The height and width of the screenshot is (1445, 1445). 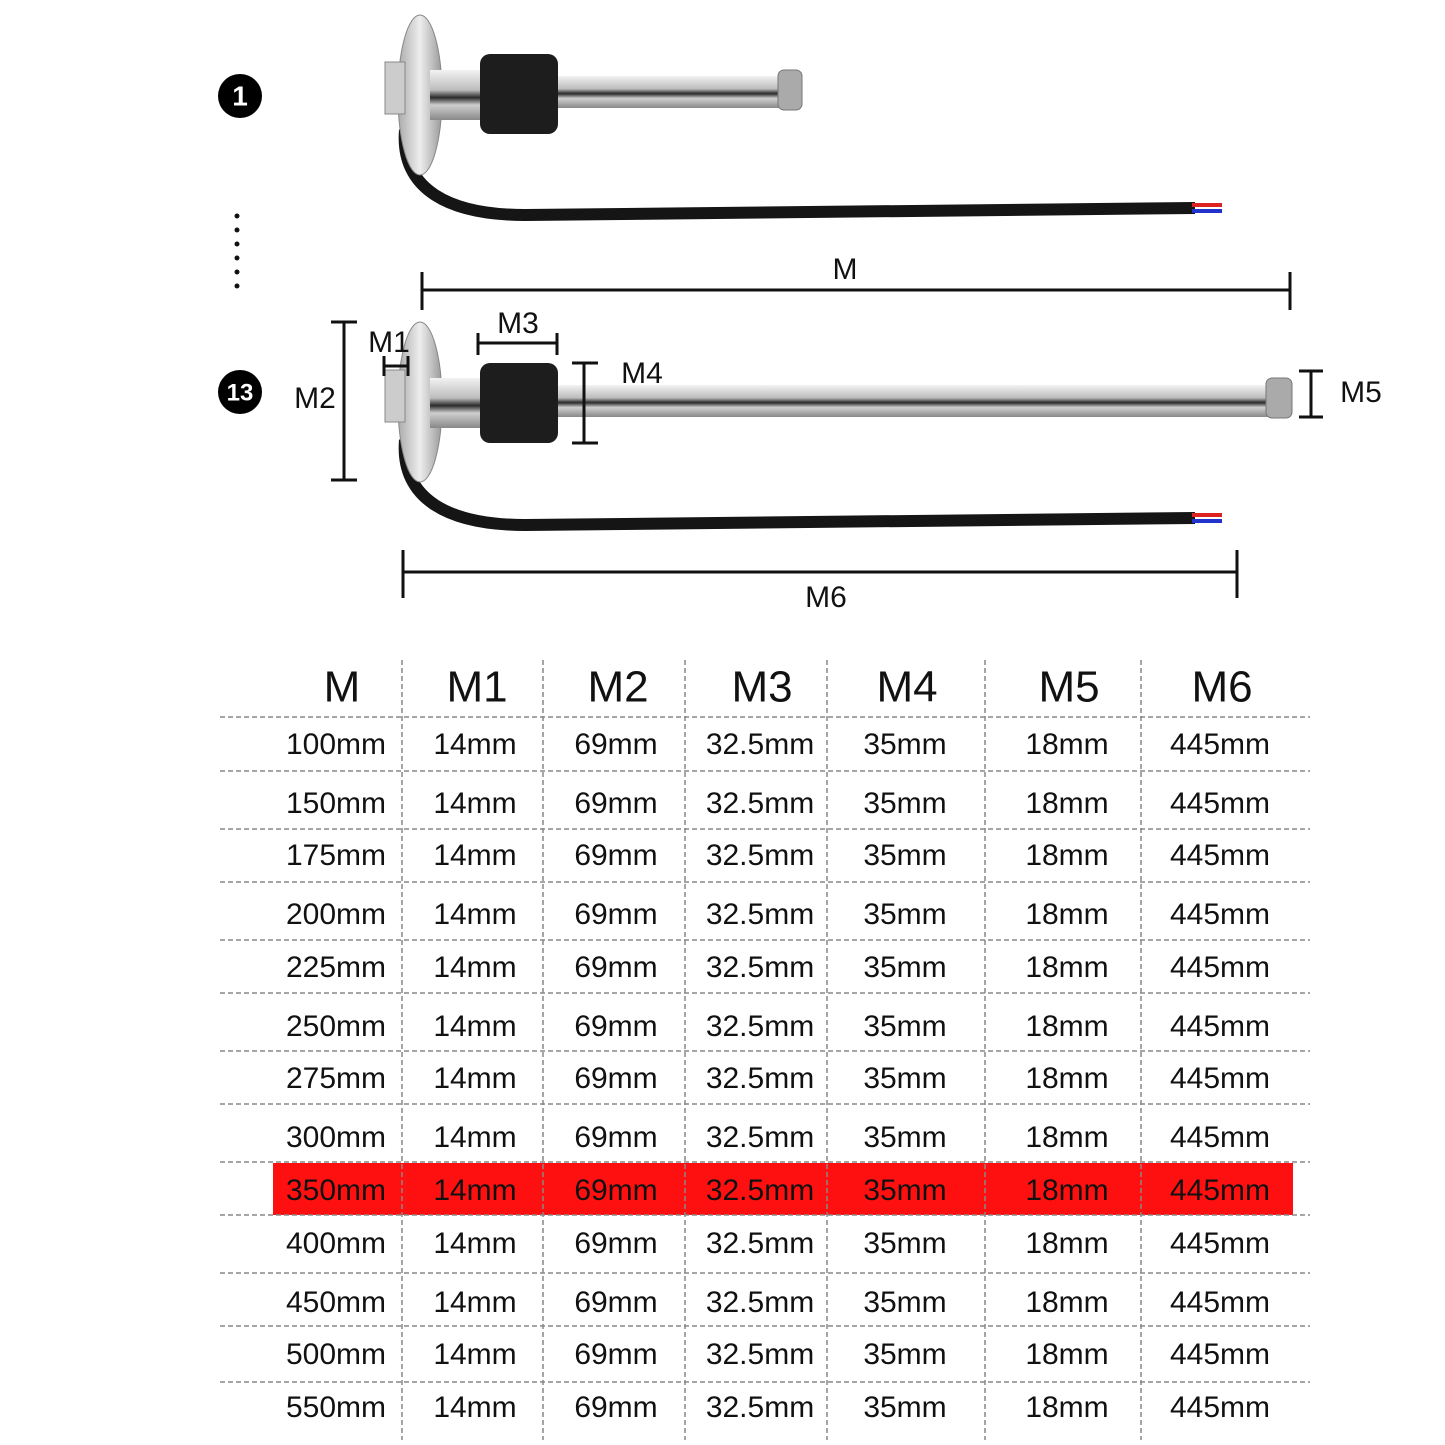 I want to click on sensor-short, so click(x=803, y=118).